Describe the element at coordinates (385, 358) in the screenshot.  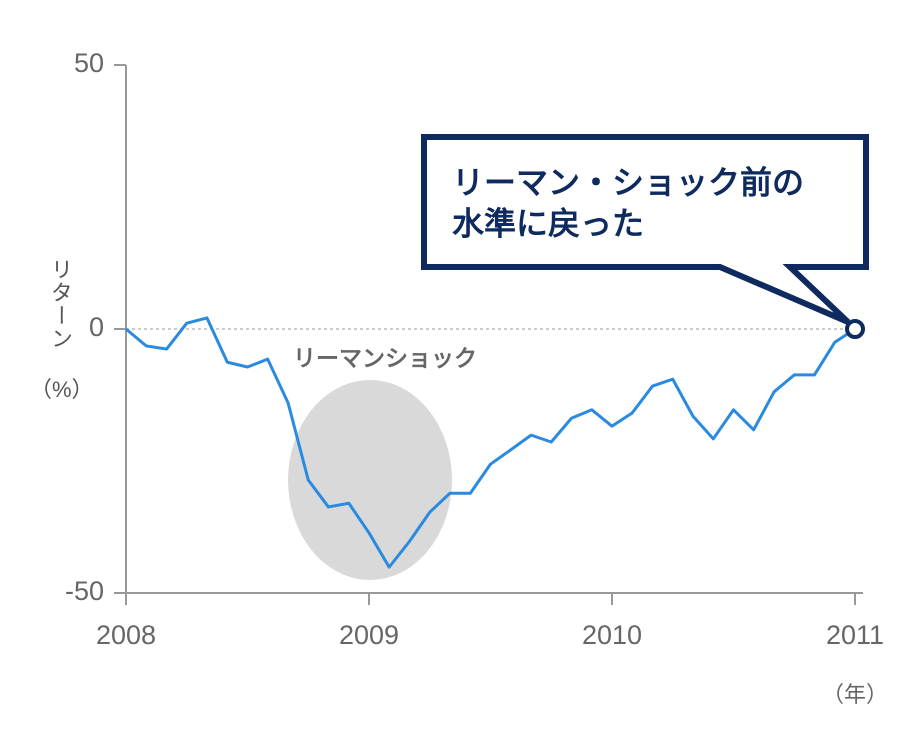
I see `annotation: リーマンショック` at that location.